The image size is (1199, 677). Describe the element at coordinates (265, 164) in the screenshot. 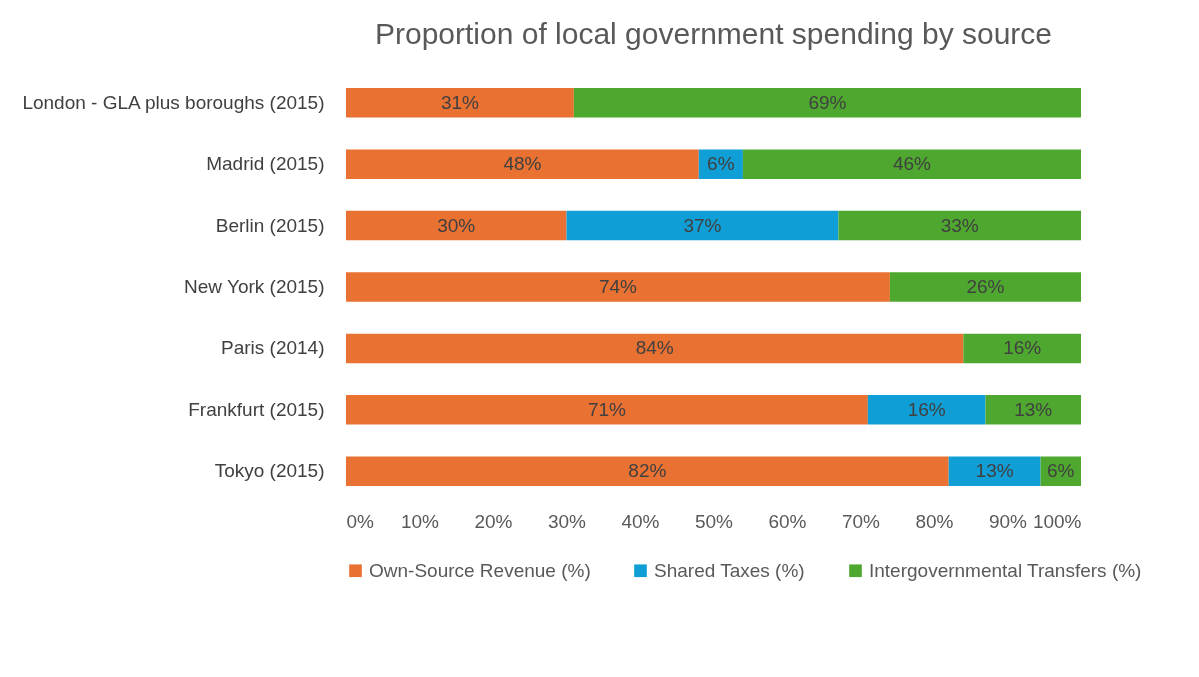

I see `y-tick-label: Madrid (2015)` at that location.